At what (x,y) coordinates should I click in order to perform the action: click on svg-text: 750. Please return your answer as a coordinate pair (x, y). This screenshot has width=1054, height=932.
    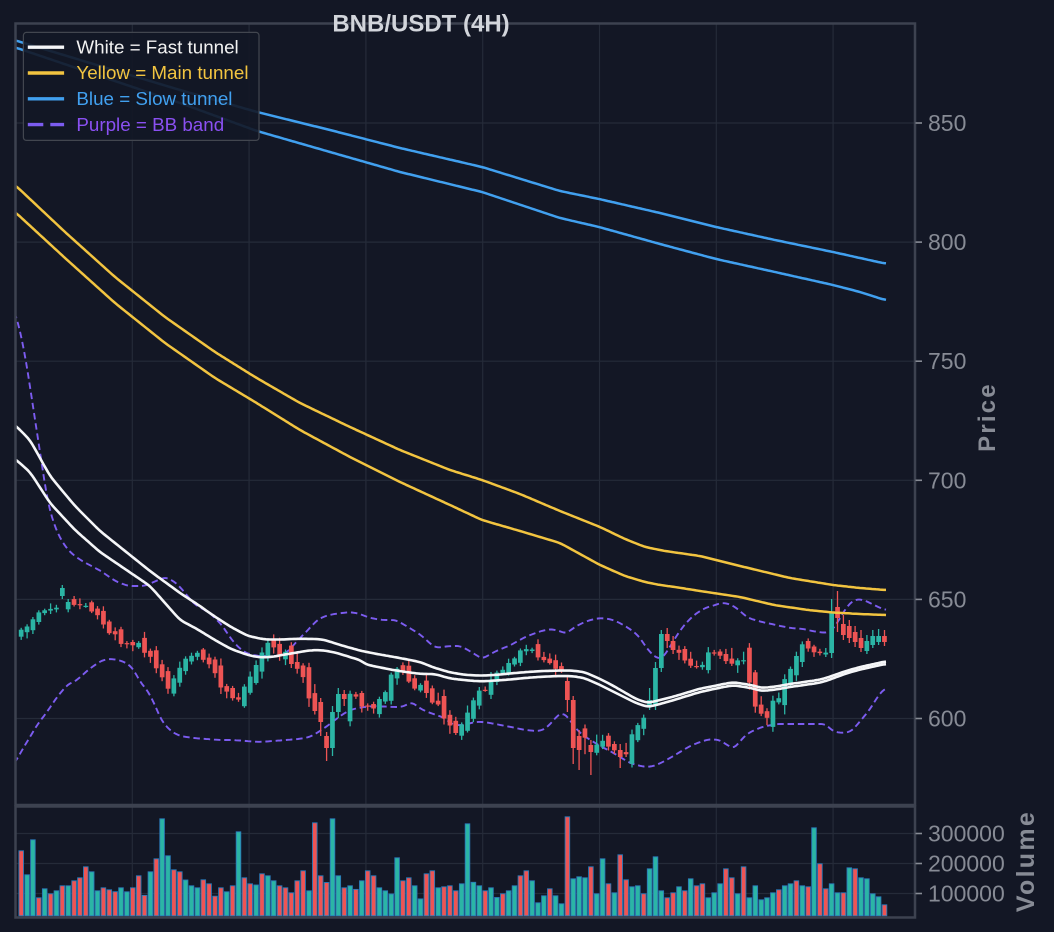
    Looking at the image, I should click on (947, 361).